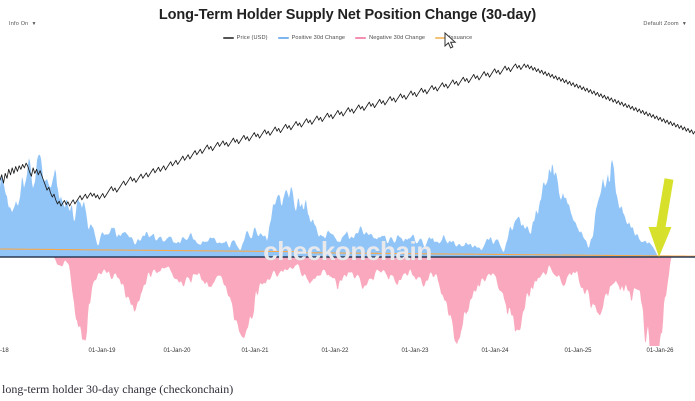 The height and width of the screenshot is (401, 695). Describe the element at coordinates (415, 351) in the screenshot. I see `x-axis-tick-label: 01-Jan-23` at that location.